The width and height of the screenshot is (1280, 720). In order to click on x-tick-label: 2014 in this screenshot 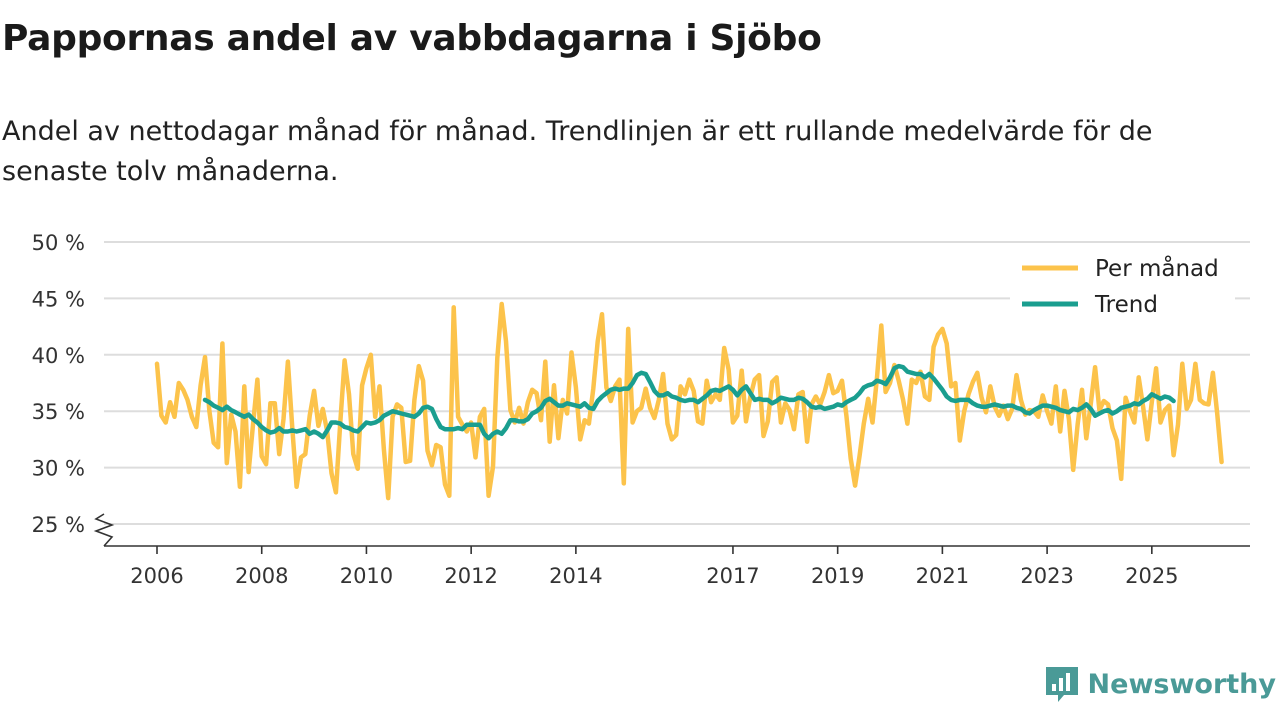, I will do `click(575, 576)`.